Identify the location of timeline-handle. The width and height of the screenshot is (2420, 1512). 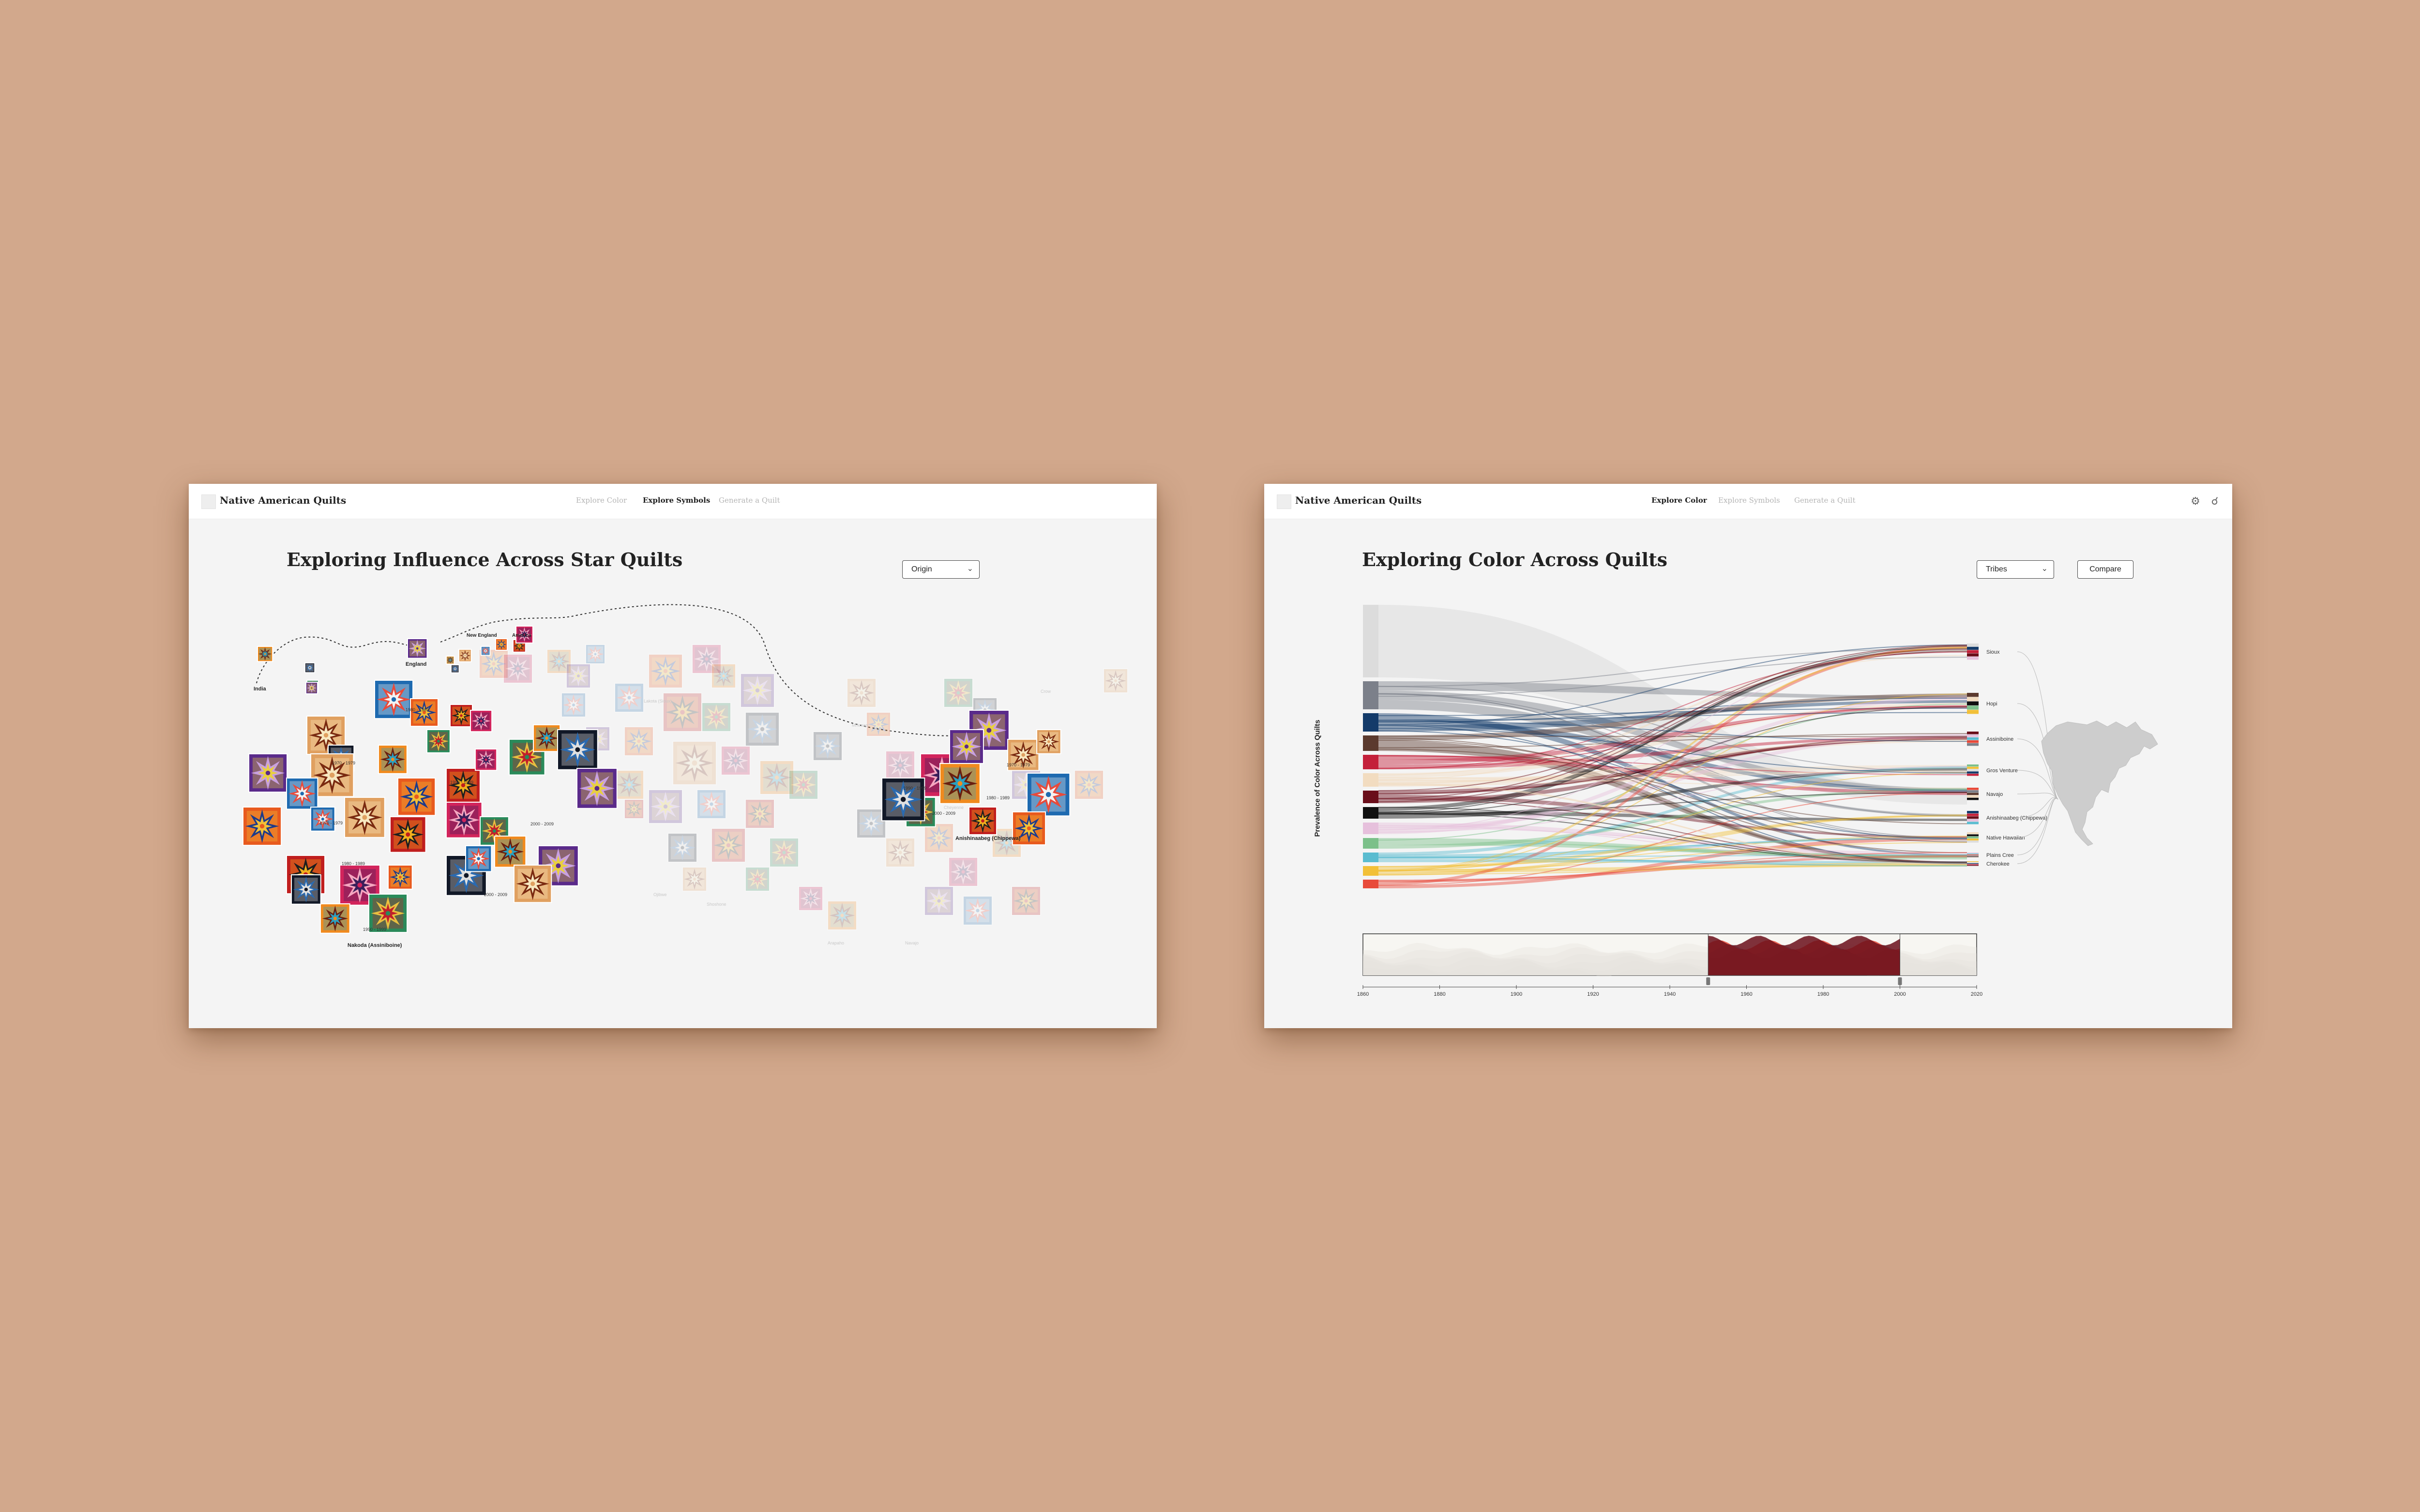
(1708, 981).